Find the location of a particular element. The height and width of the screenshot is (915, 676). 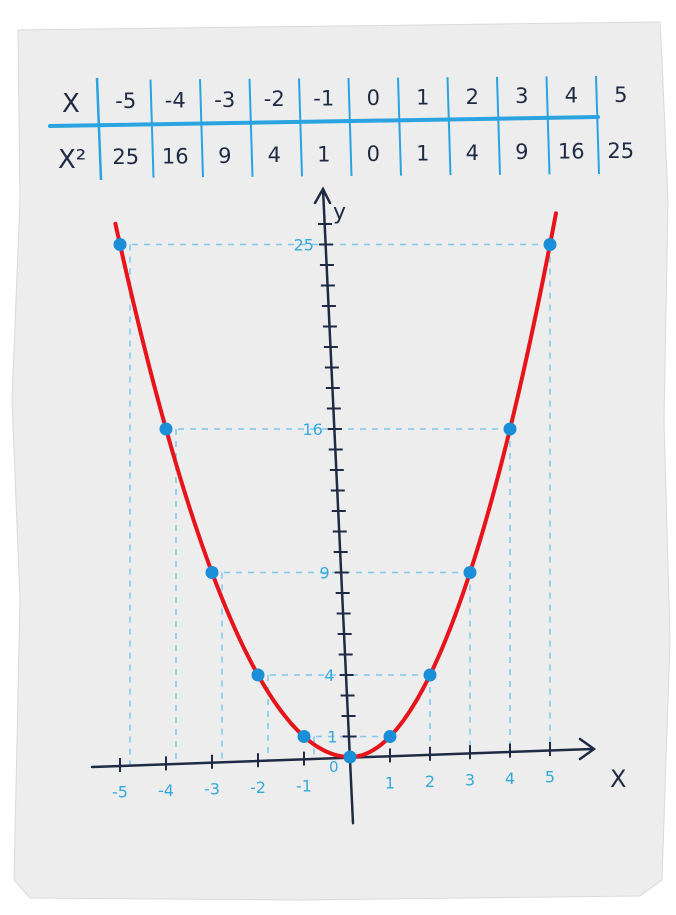

x-tick-label: 3 is located at coordinates (470, 780).